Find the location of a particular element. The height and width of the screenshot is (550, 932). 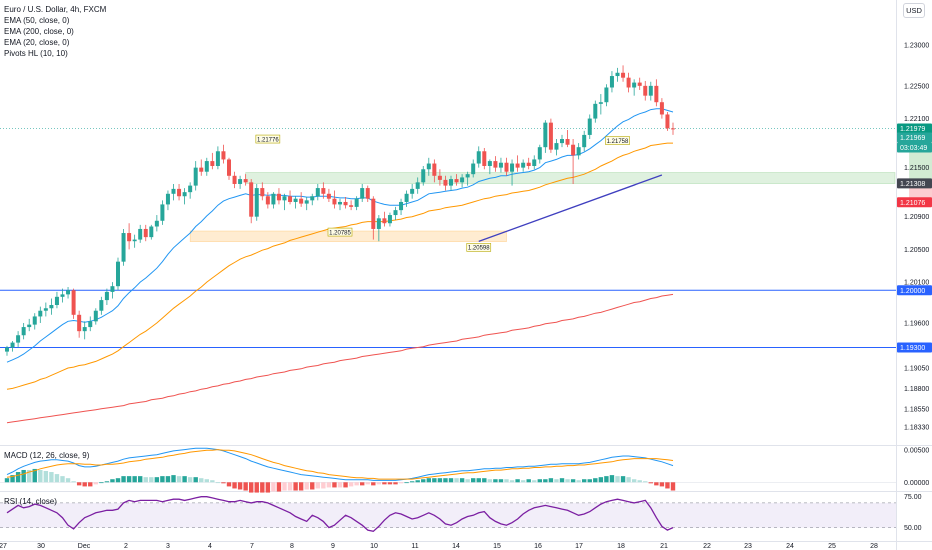

time-tick-label: 18 is located at coordinates (621, 546).